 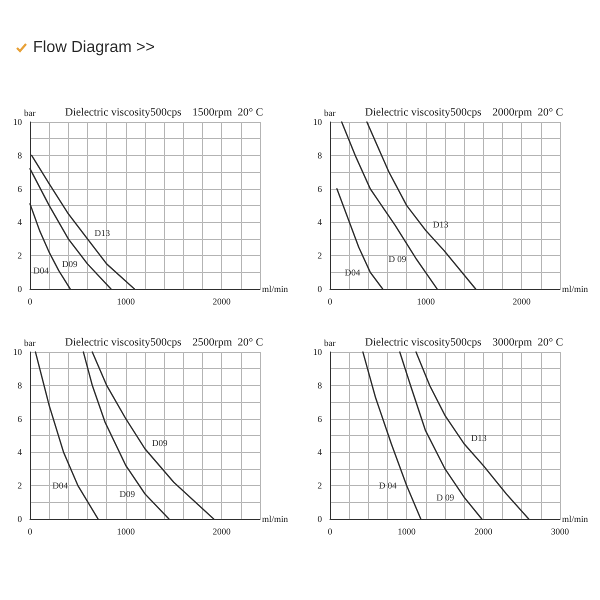 What do you see at coordinates (94, 48) in the screenshot?
I see `text: Flow Diagram >>` at bounding box center [94, 48].